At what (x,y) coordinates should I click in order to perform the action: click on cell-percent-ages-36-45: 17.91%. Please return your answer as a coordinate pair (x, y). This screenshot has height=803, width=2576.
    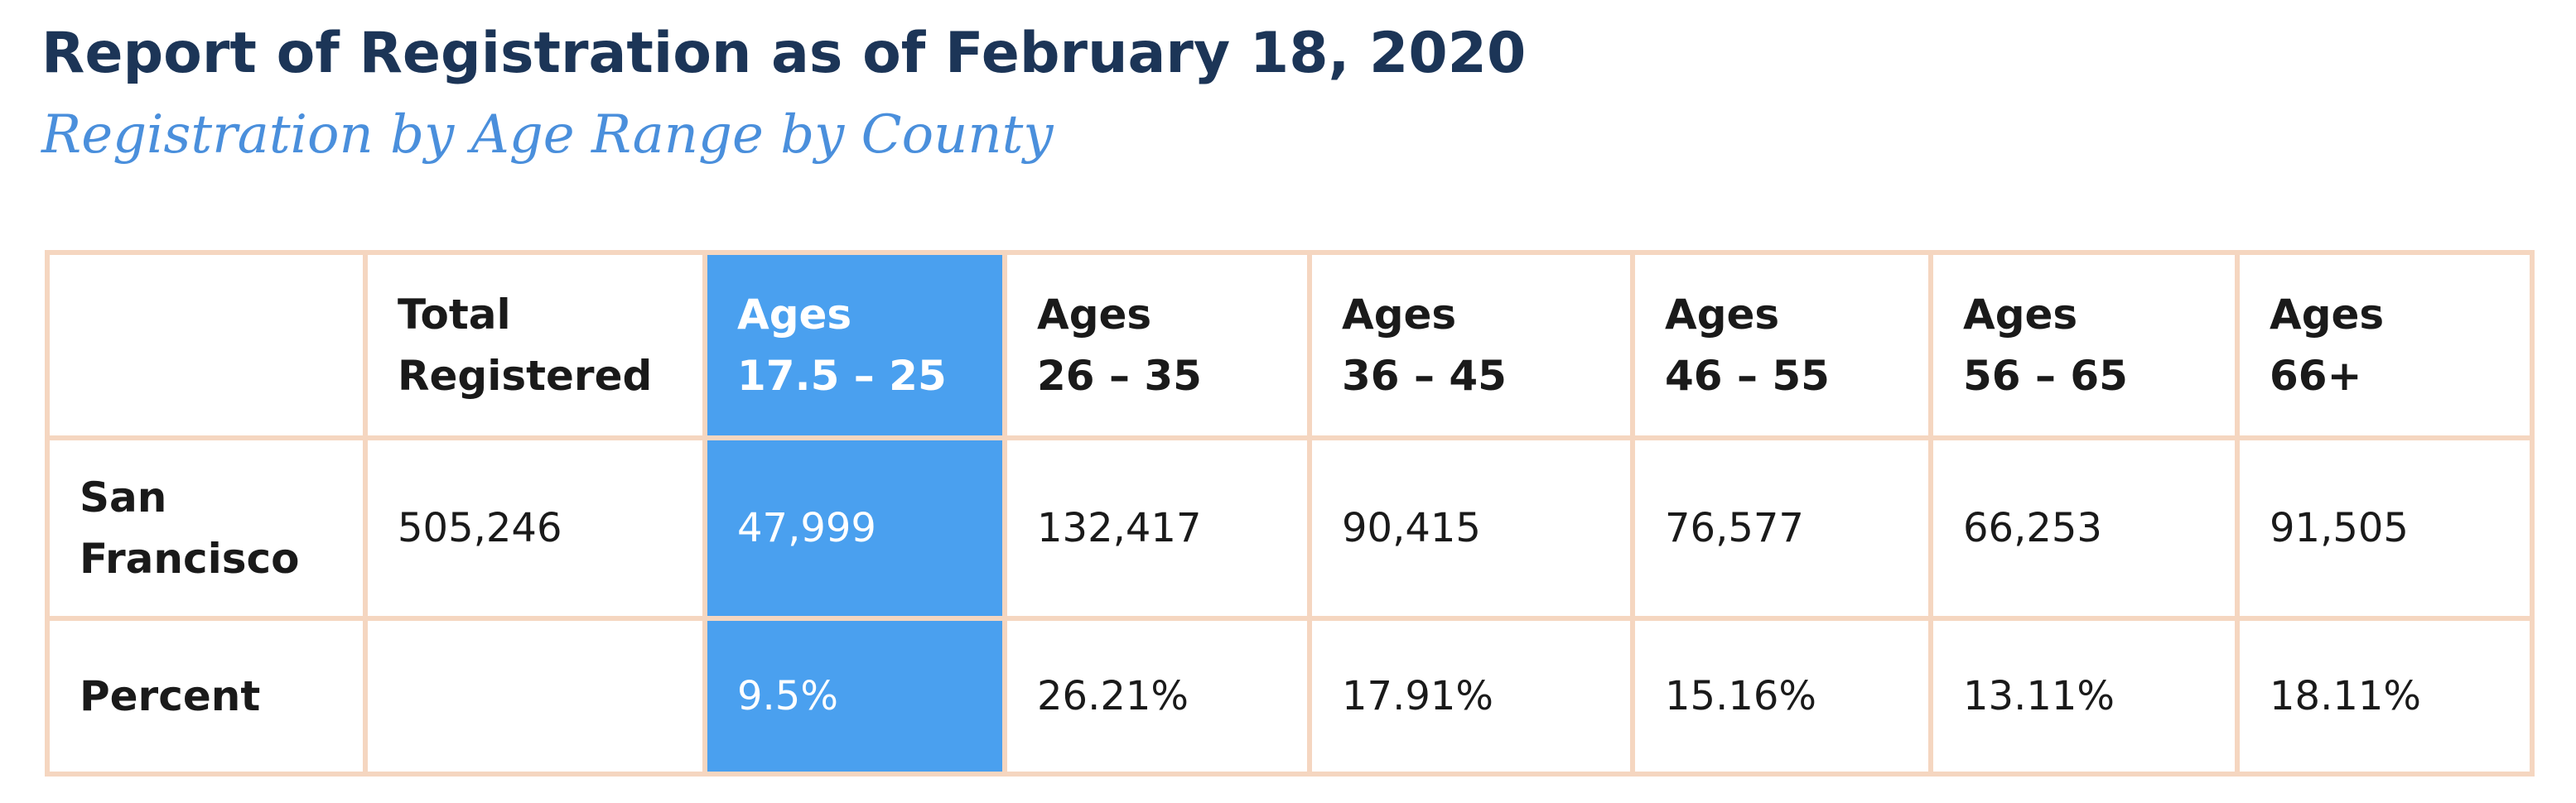
    Looking at the image, I should click on (1471, 696).